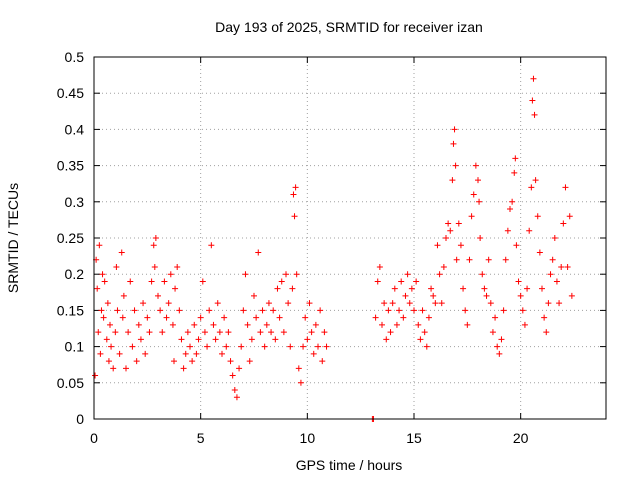  What do you see at coordinates (414, 438) in the screenshot?
I see `x-tick-label: 15` at bounding box center [414, 438].